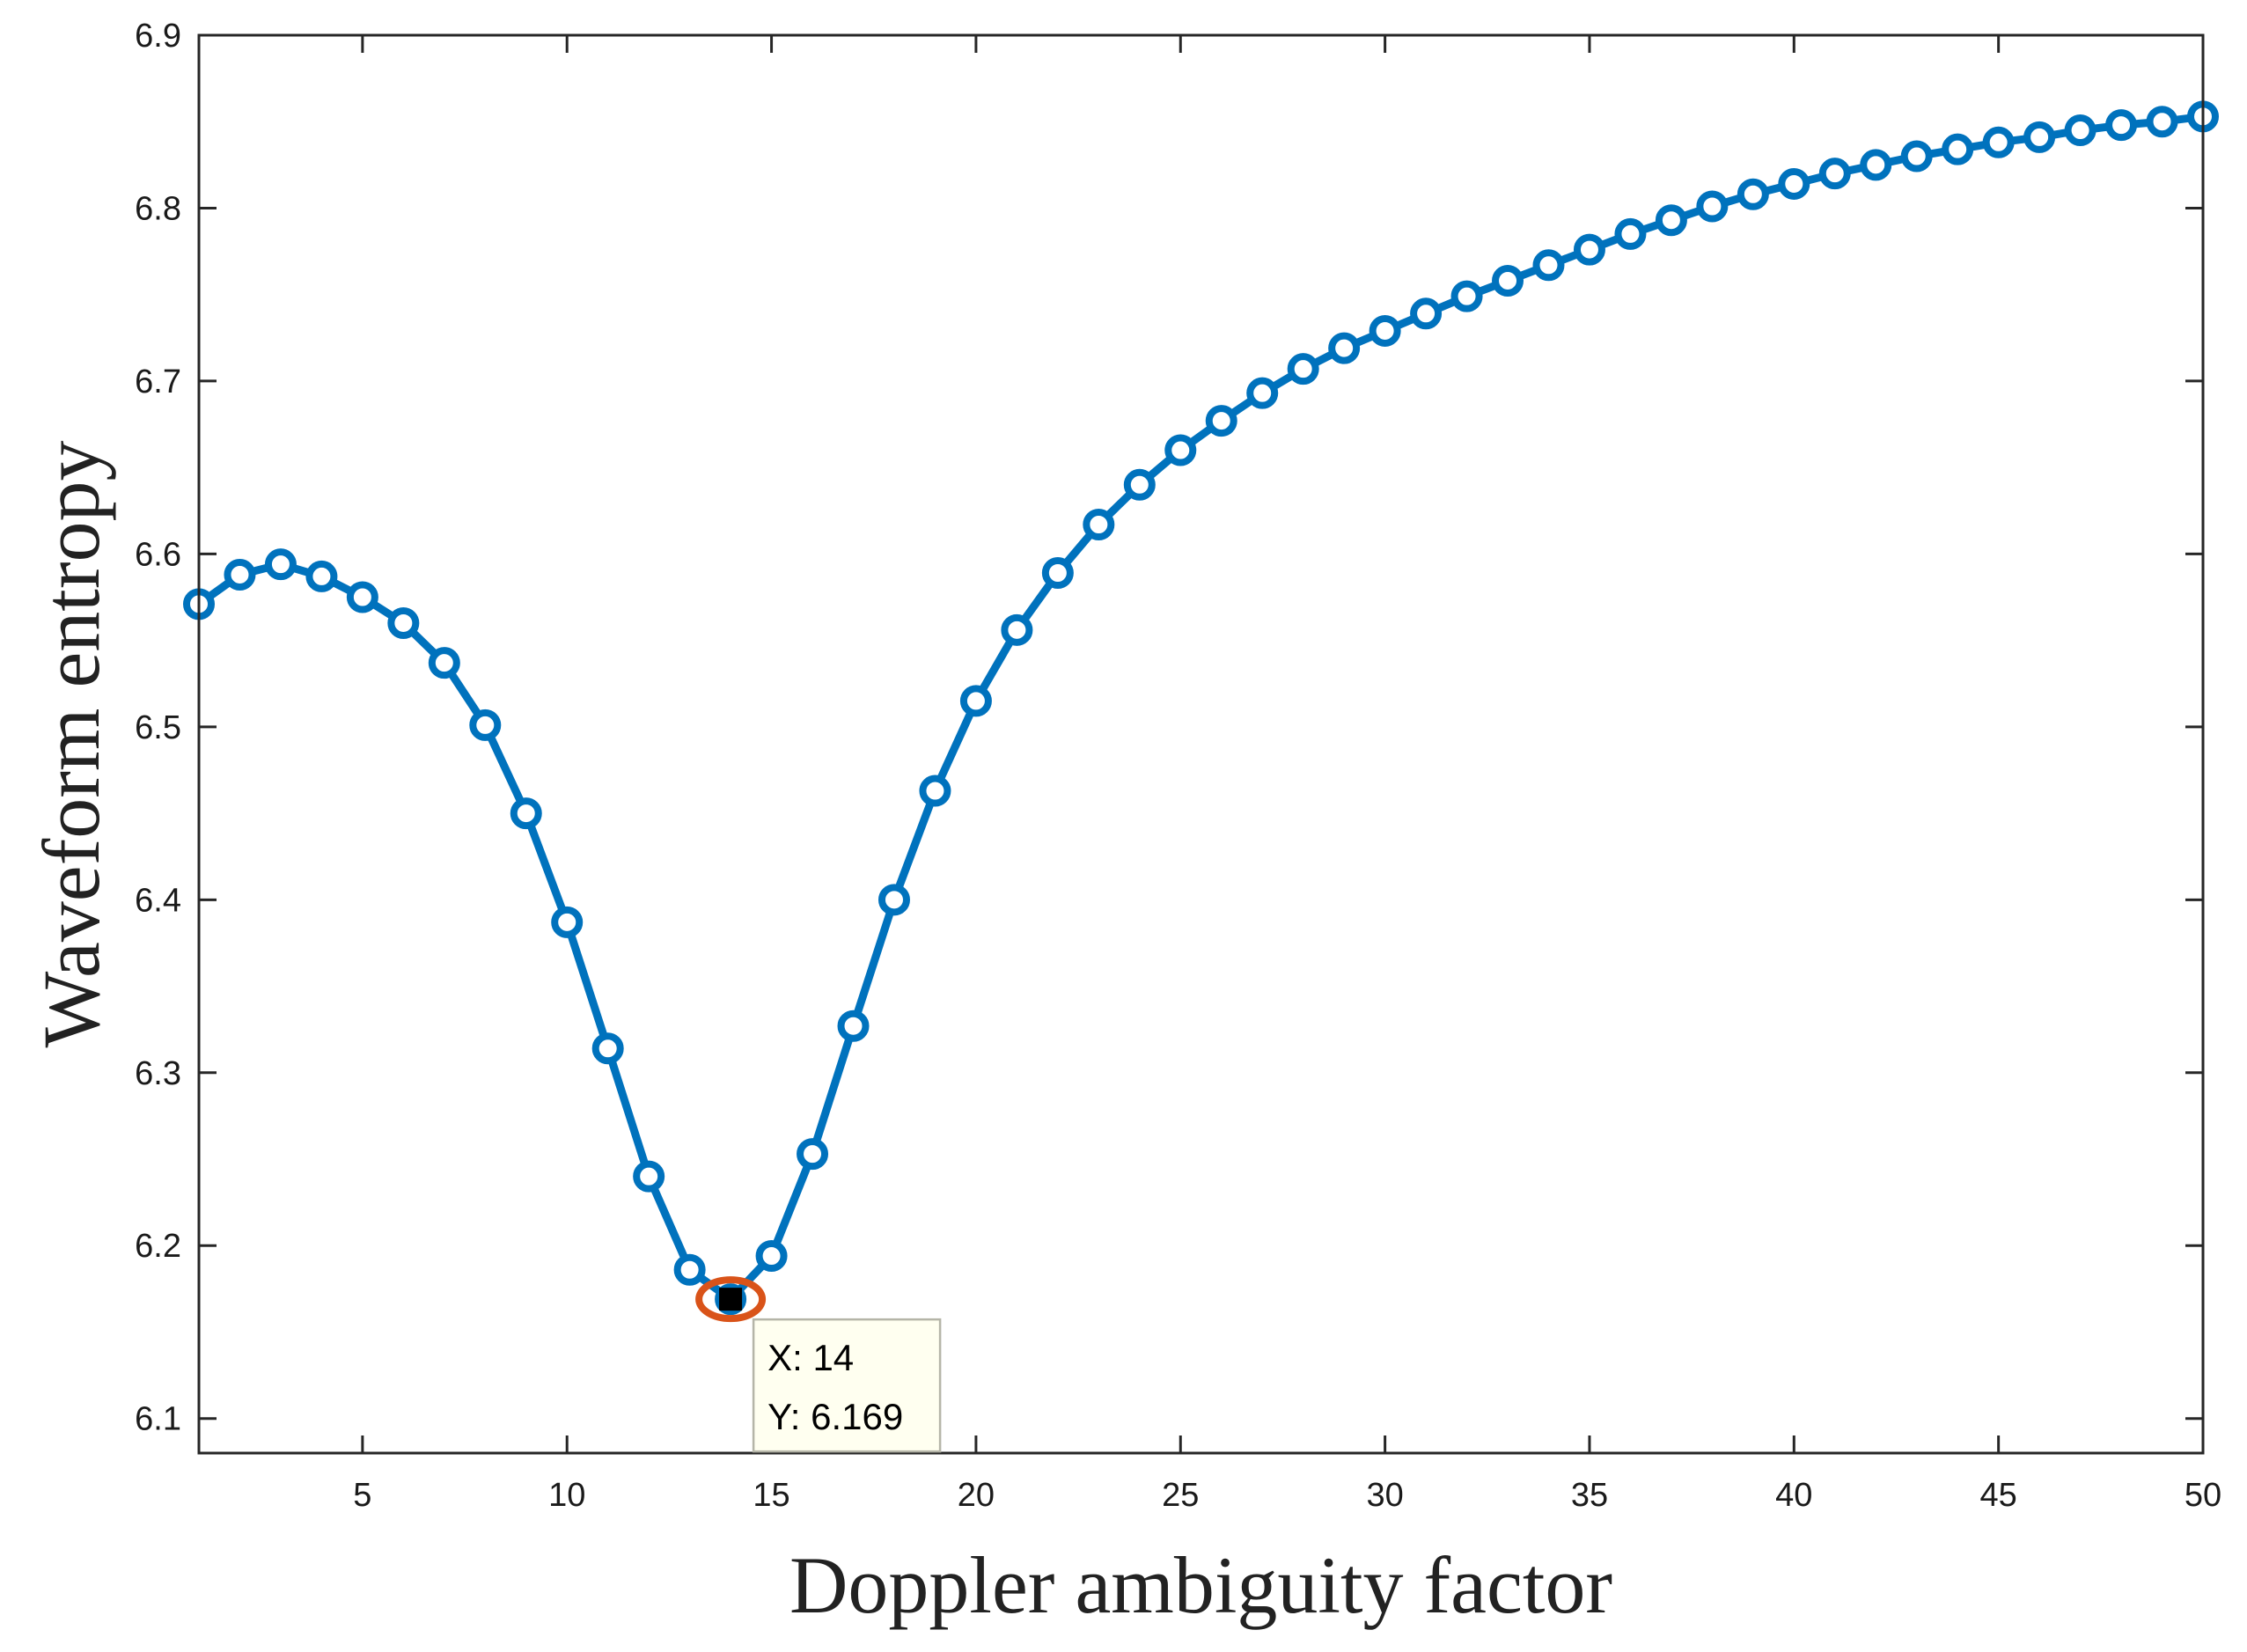 The image size is (2247, 1652). I want to click on datatip-box, so click(847, 1385).